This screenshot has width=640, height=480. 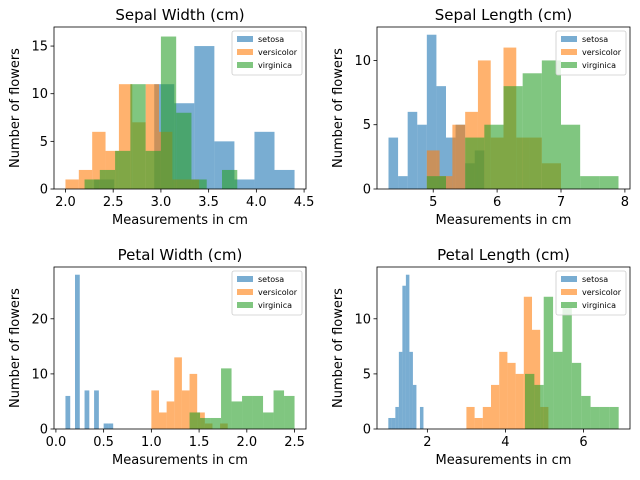 I want to click on y-tick-label: 20, so click(x=39, y=319).